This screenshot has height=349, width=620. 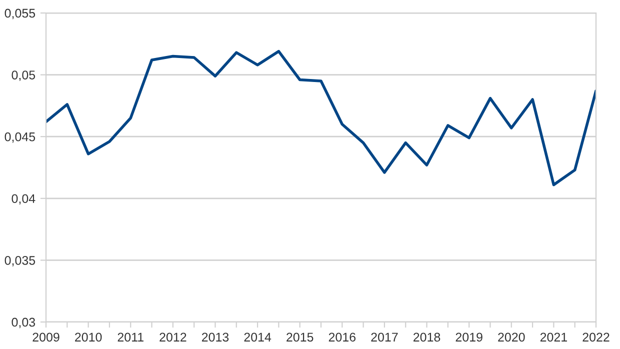 I want to click on x-tick-label: 2011, so click(x=131, y=337).